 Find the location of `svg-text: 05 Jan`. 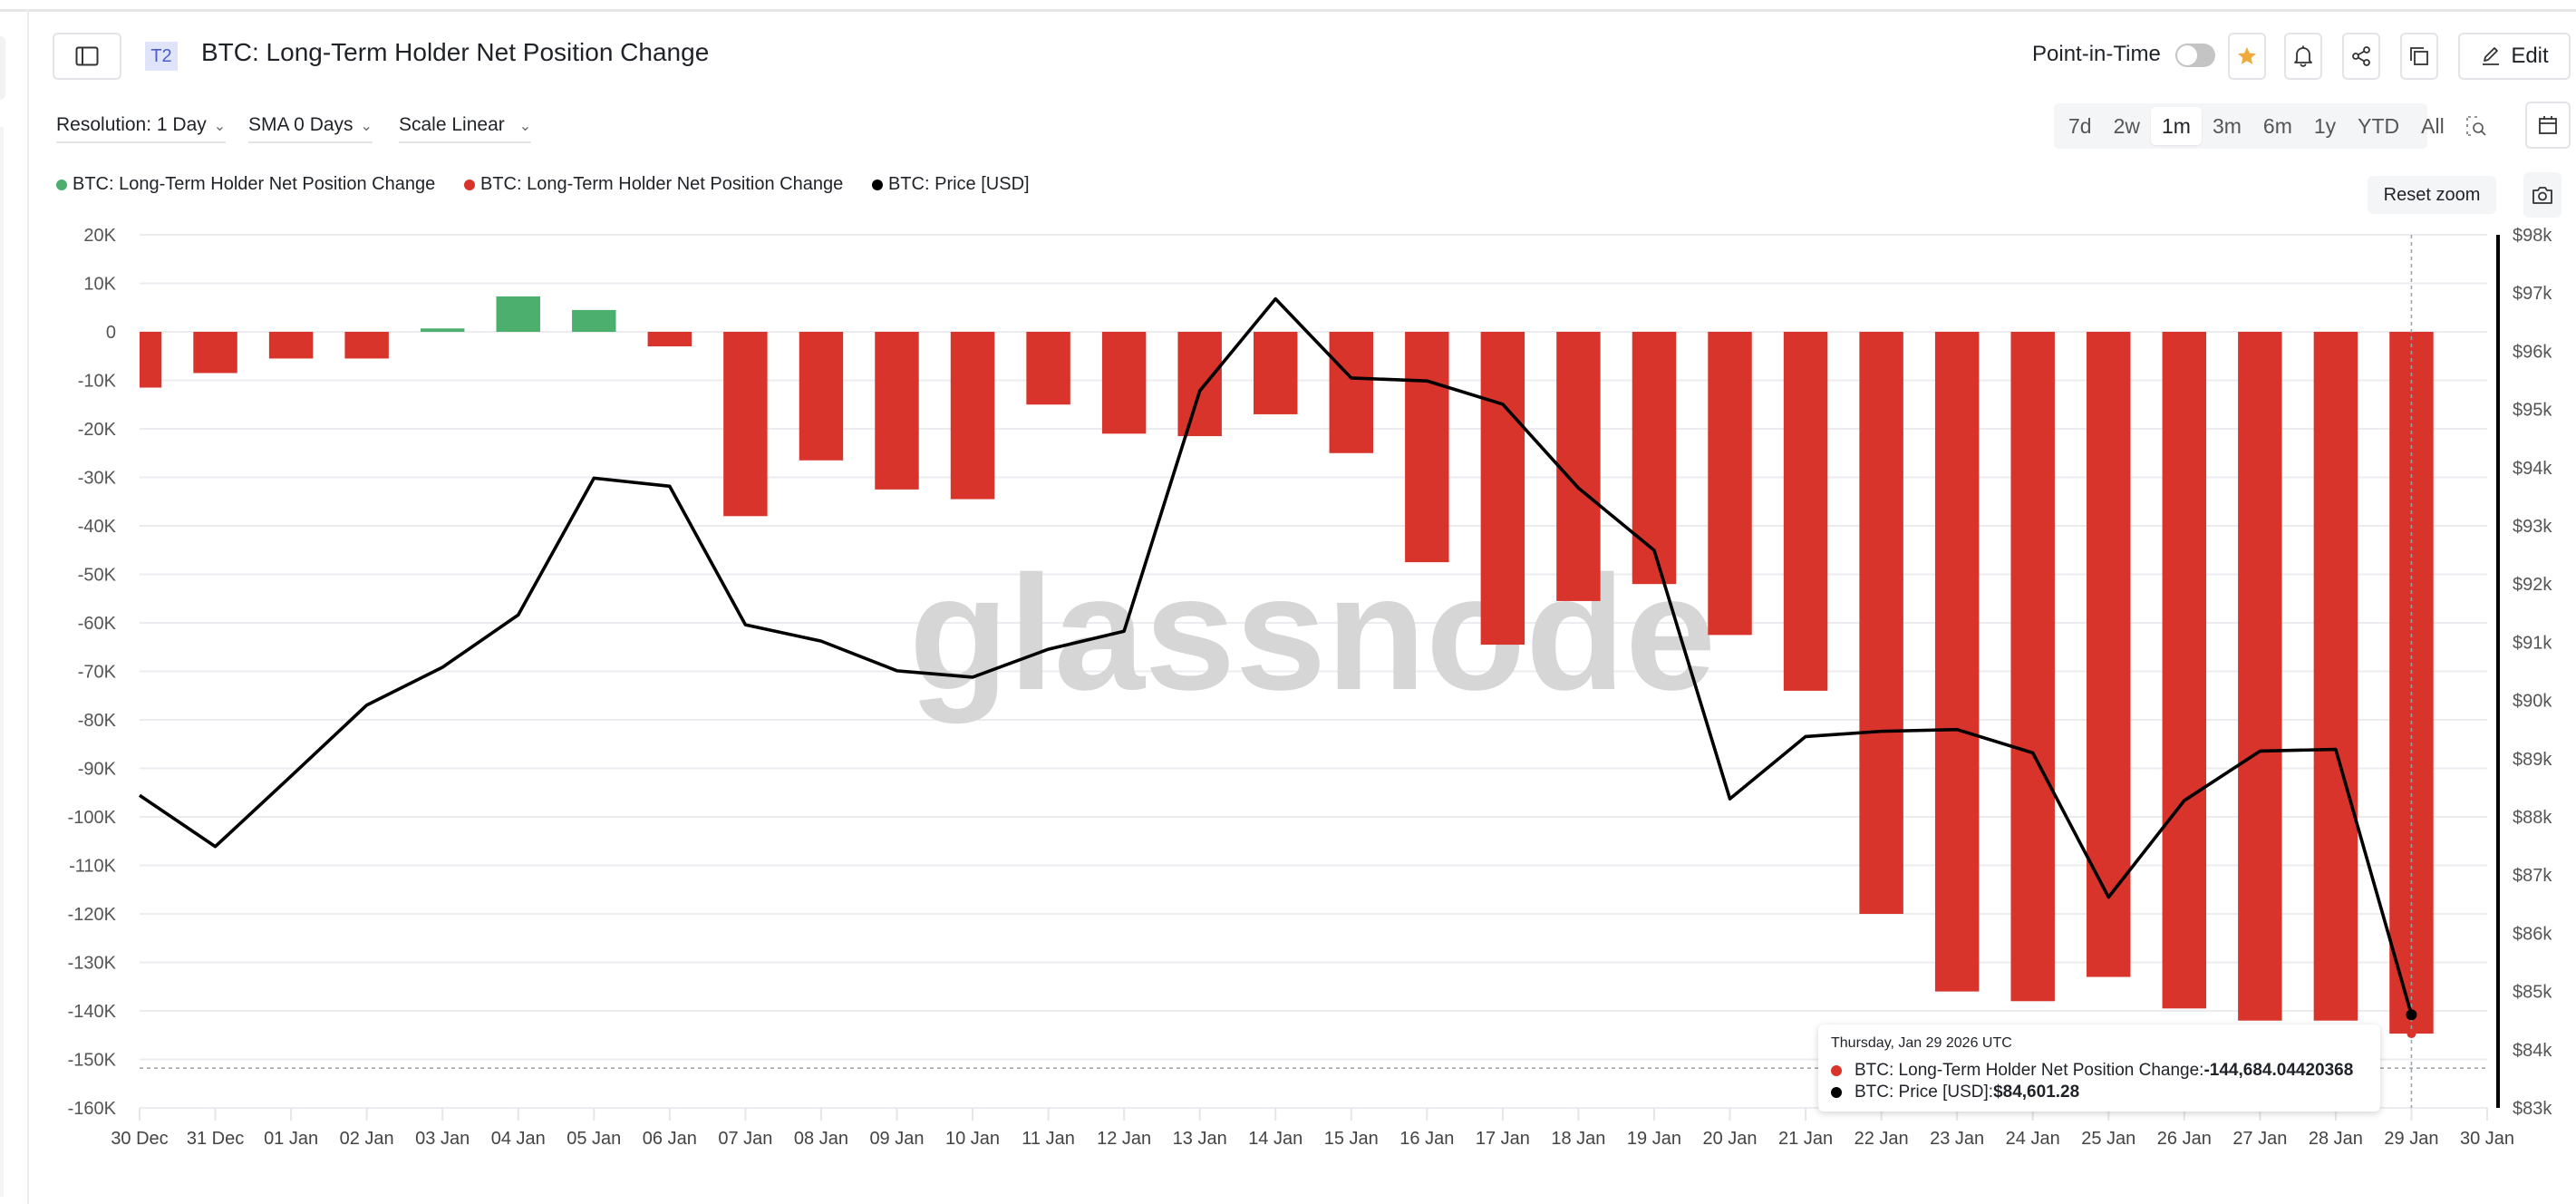

svg-text: 05 Jan is located at coordinates (594, 1139).